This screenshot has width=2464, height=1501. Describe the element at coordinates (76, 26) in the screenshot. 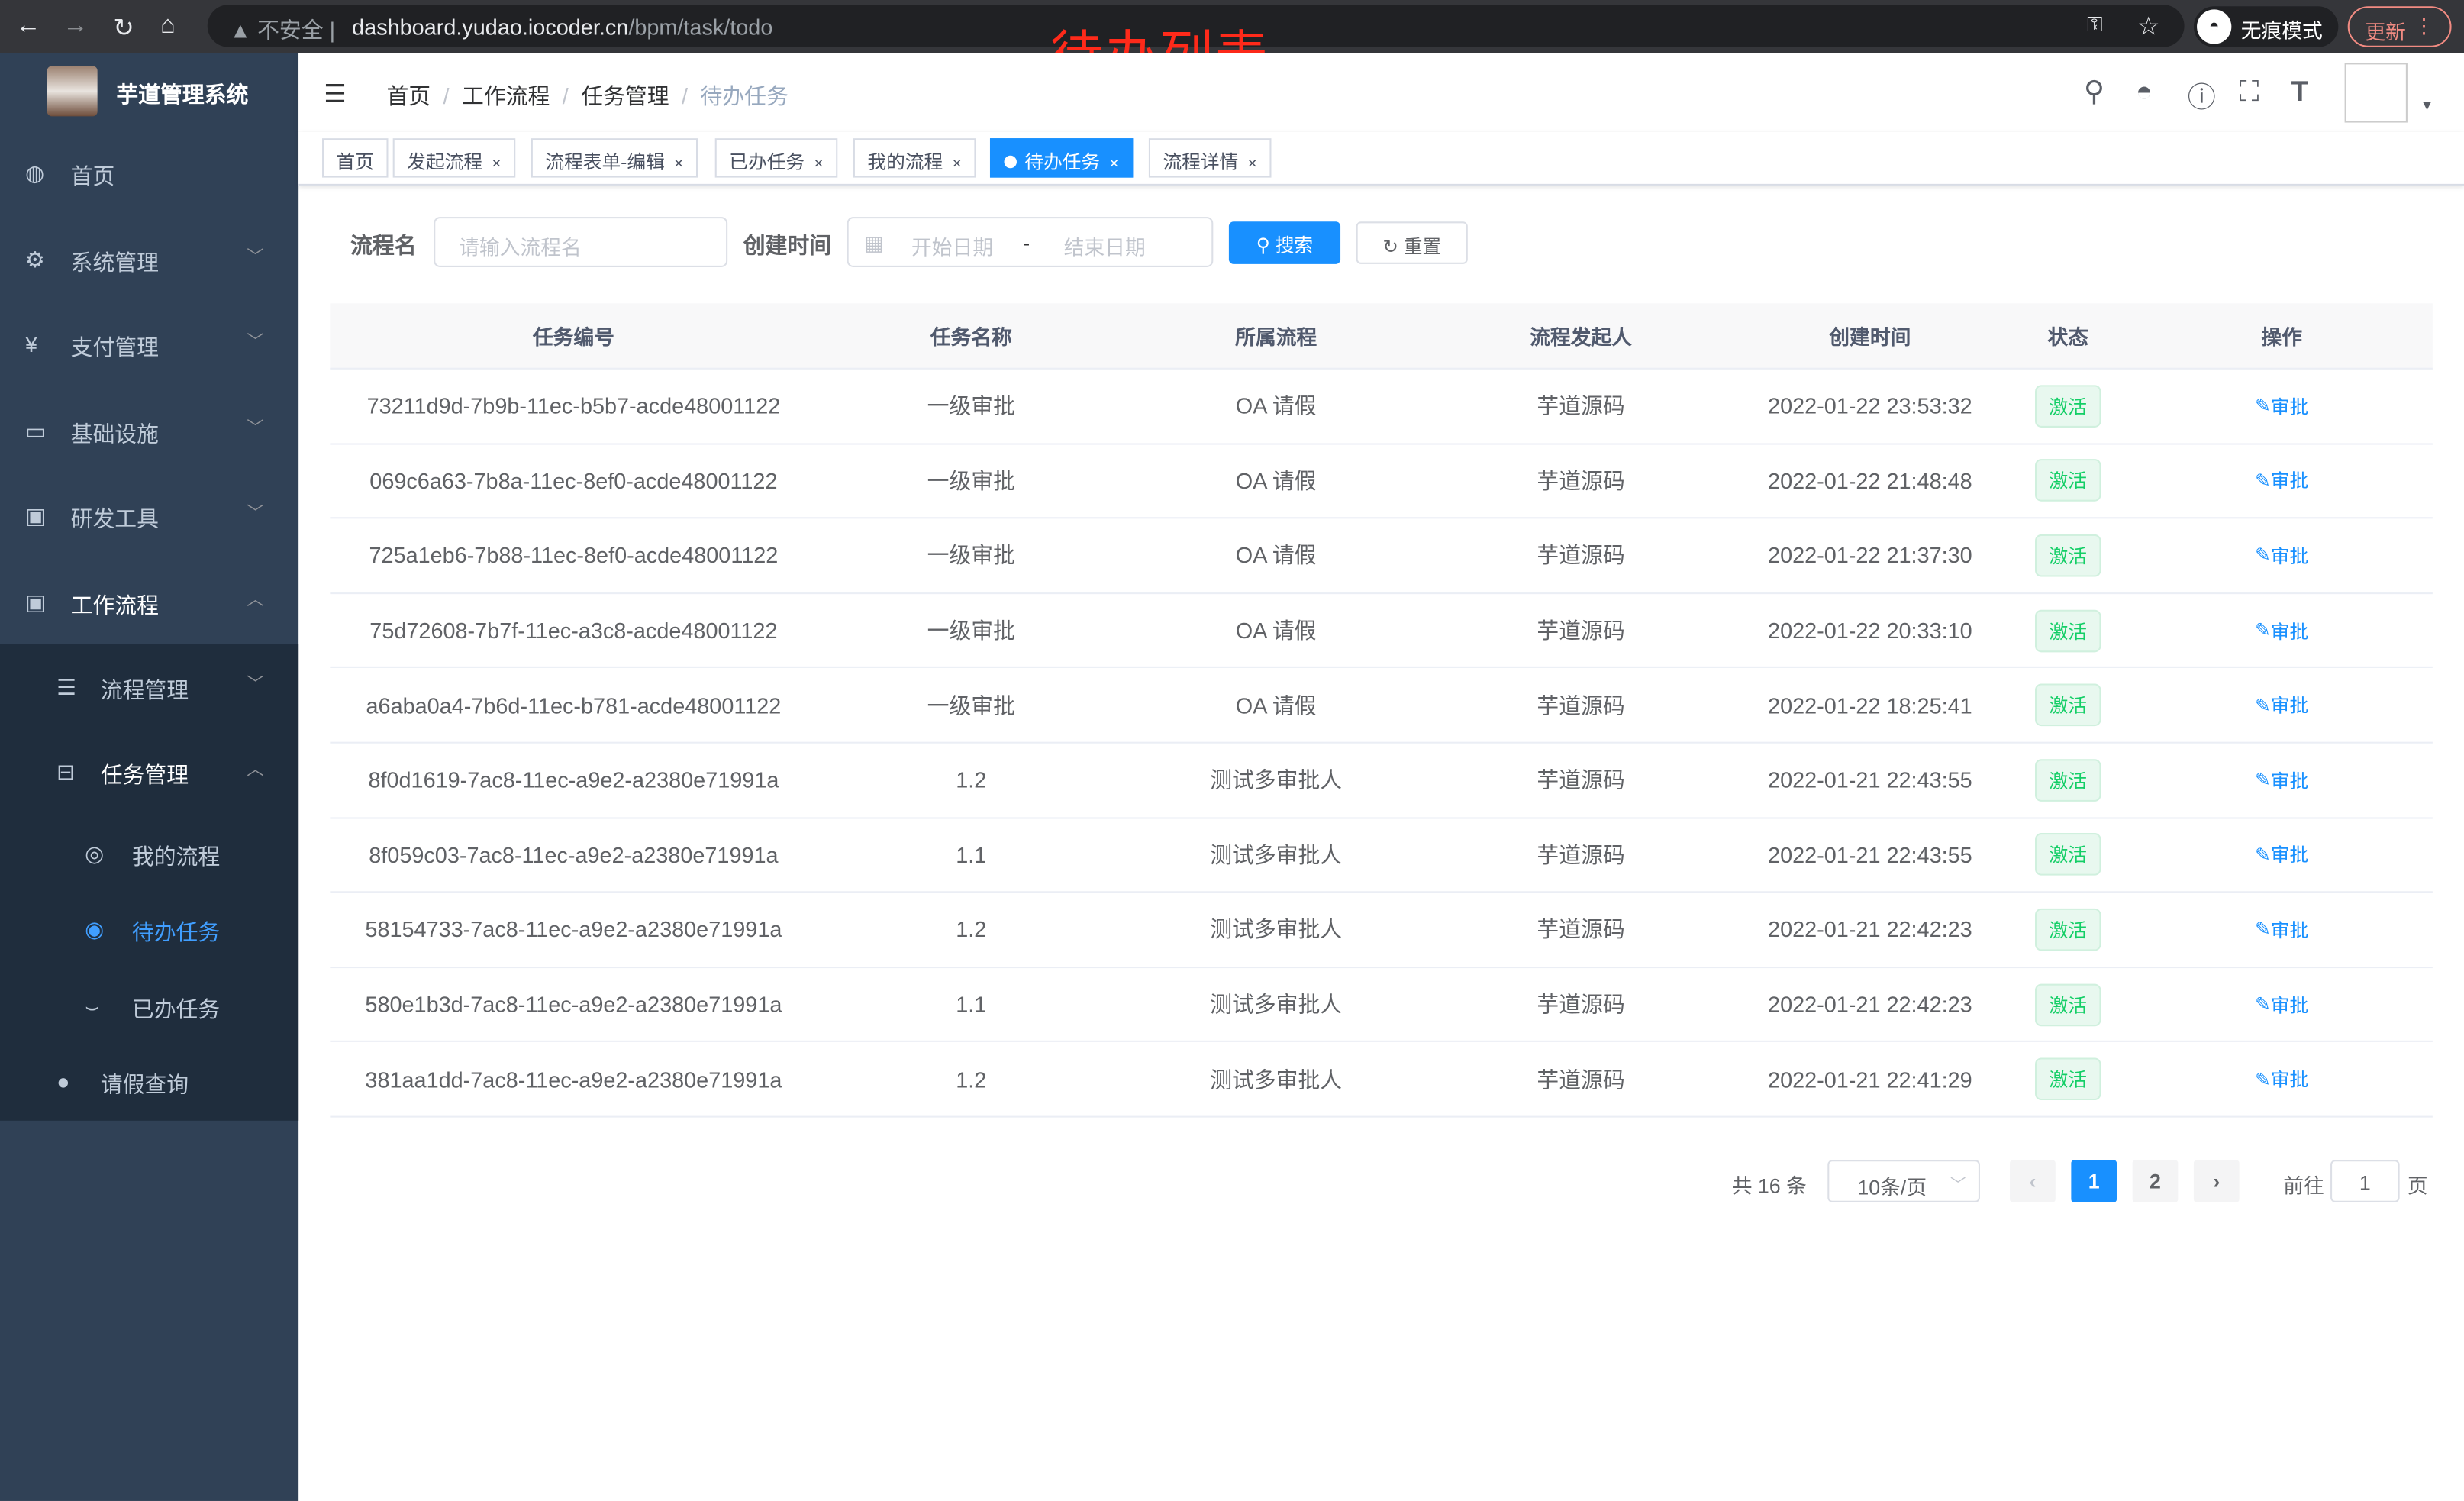

I see `forward-icon: →` at that location.